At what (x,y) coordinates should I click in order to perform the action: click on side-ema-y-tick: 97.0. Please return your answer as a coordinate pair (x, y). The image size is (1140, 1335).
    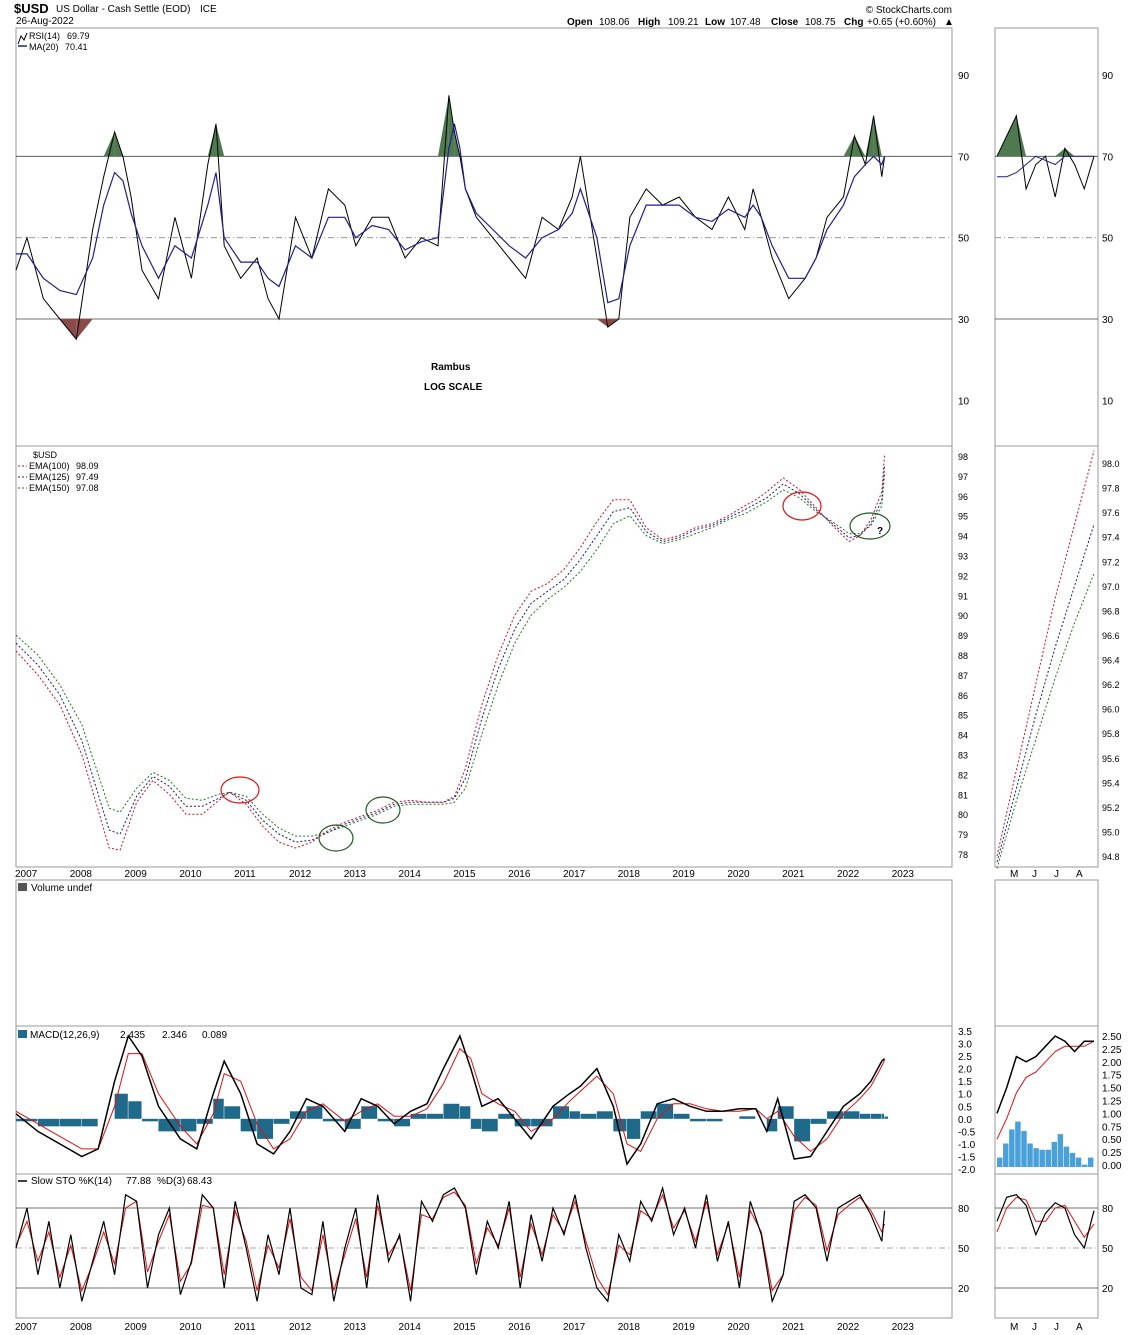
    Looking at the image, I should click on (1111, 587).